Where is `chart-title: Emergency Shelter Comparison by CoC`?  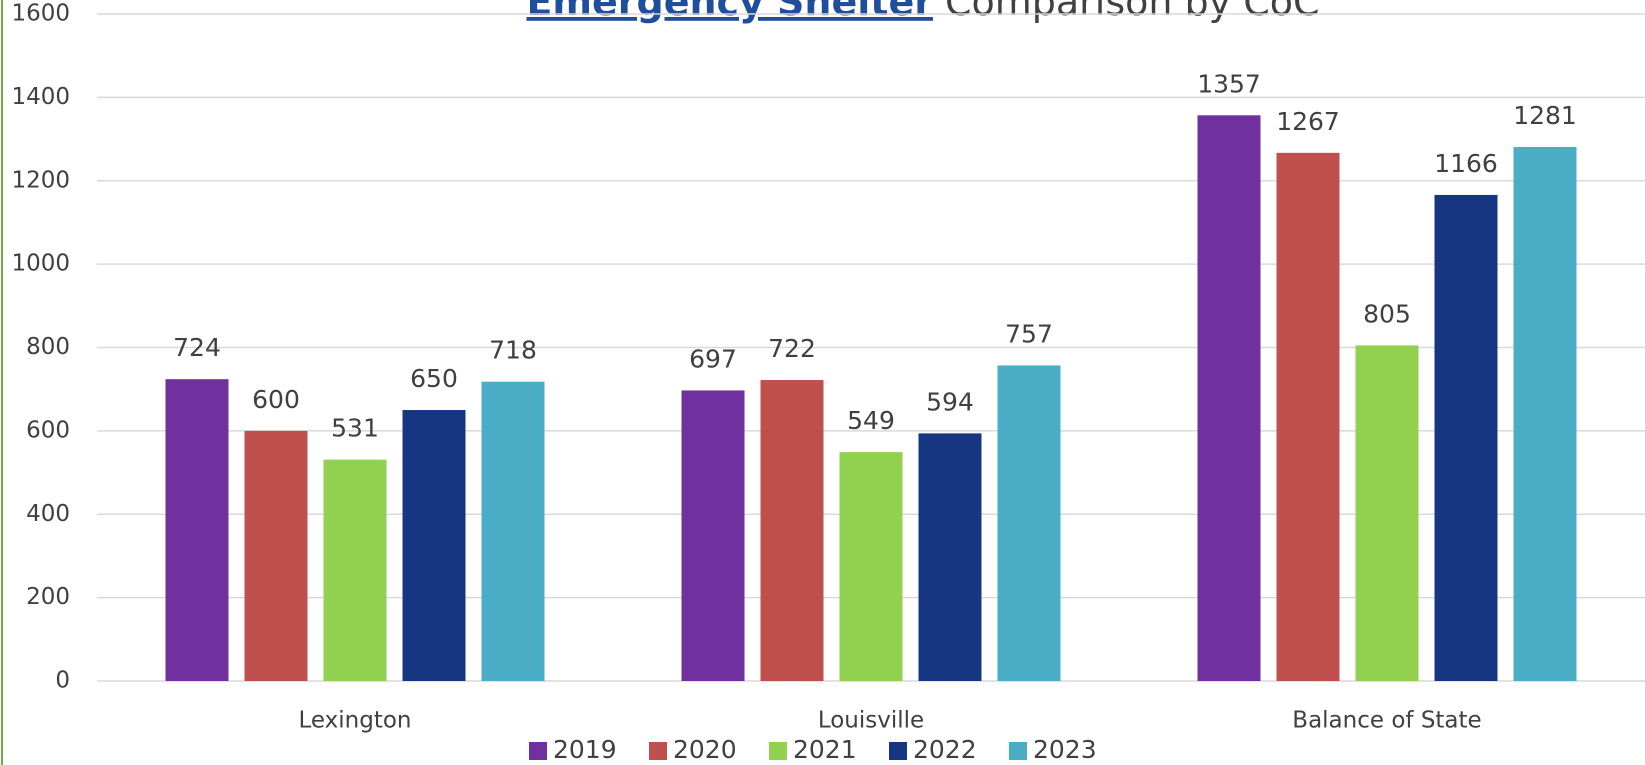 chart-title: Emergency Shelter Comparison by CoC is located at coordinates (922, 12).